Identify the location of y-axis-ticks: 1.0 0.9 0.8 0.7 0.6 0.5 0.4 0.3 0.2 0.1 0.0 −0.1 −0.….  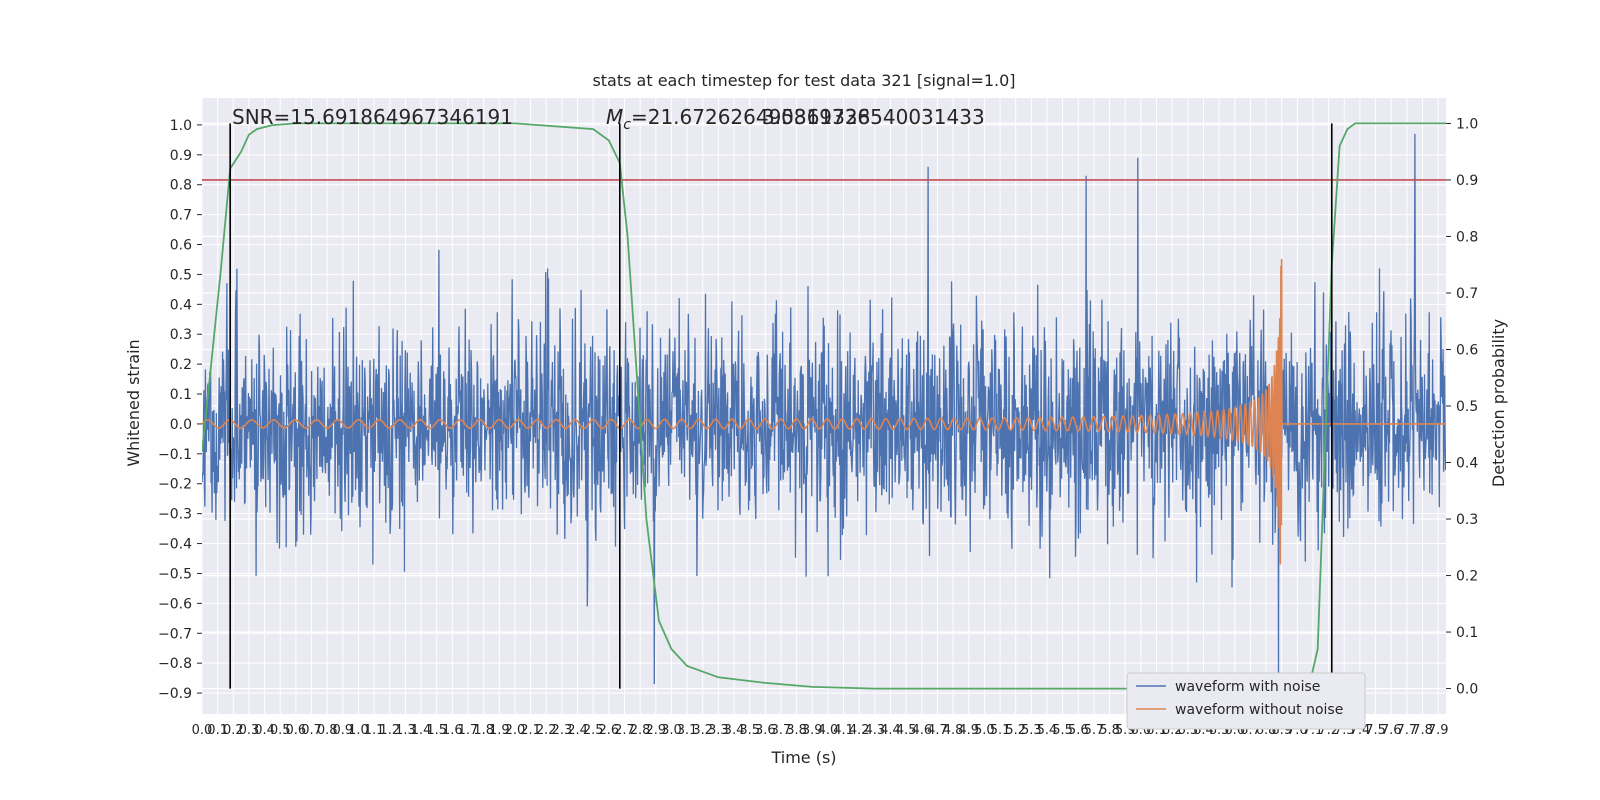
(180, 410).